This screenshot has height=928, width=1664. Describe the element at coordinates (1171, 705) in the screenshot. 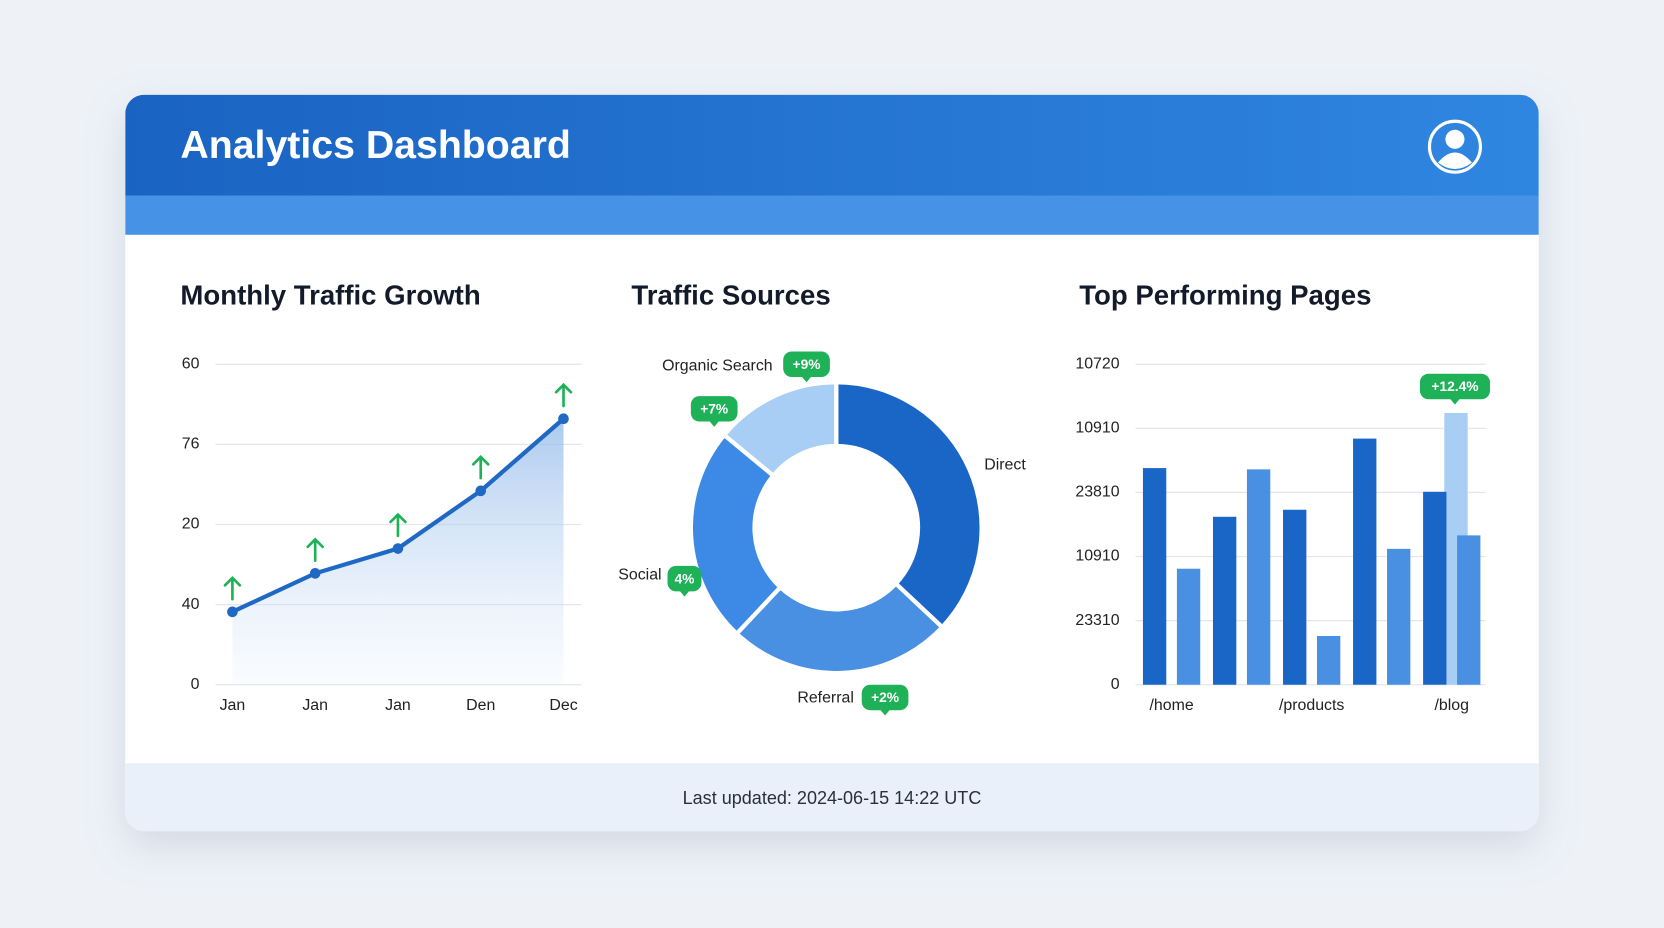

I see `x-tick-label: /home` at that location.